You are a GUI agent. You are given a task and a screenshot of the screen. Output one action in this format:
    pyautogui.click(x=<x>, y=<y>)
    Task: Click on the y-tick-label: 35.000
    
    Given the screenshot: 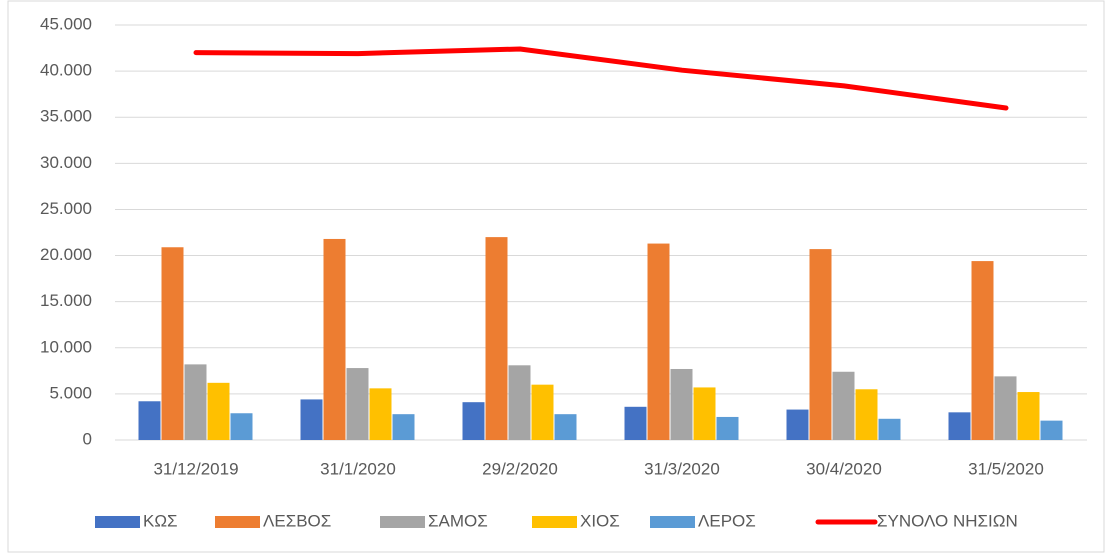 What is the action you would take?
    pyautogui.click(x=66, y=116)
    